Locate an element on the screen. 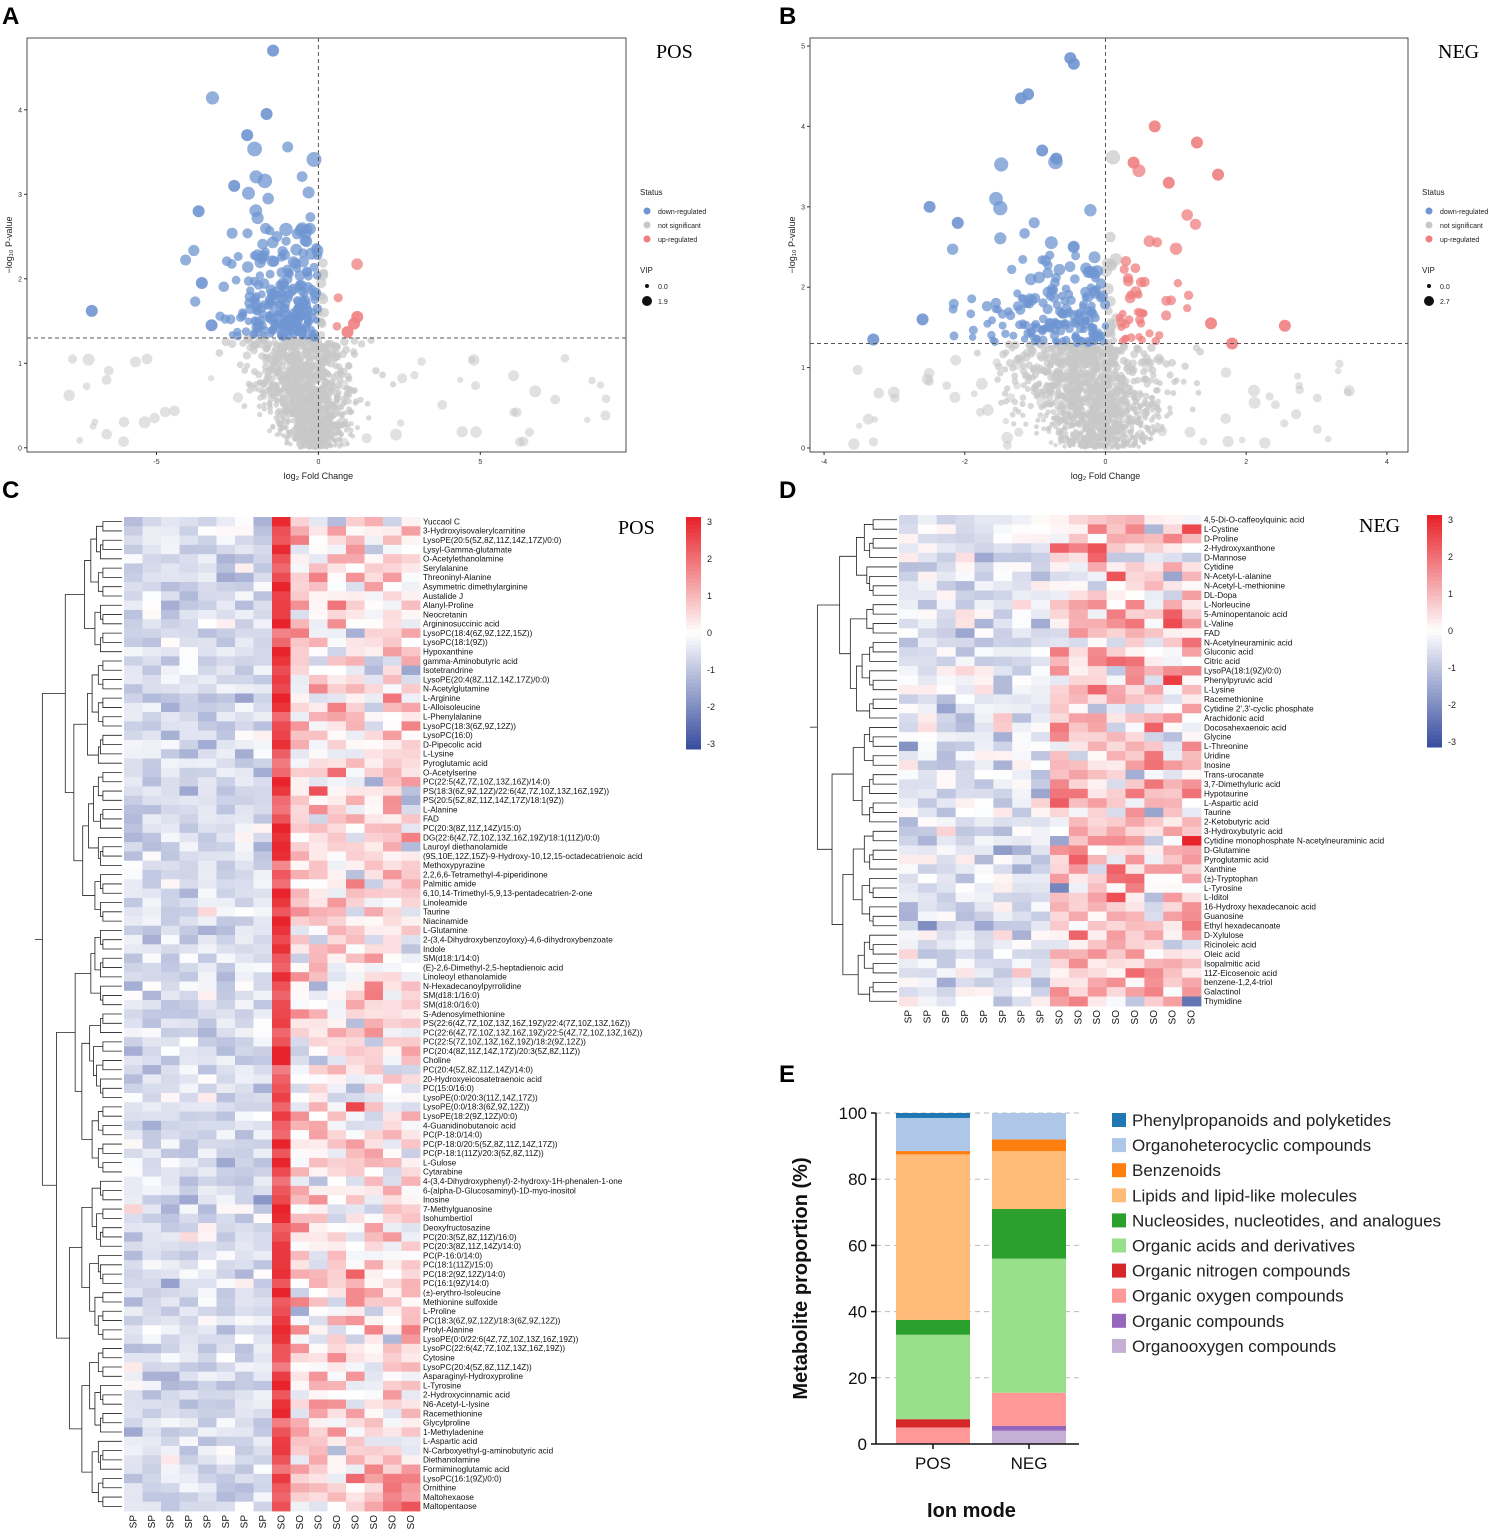 The width and height of the screenshot is (1507, 1540). y-tick-label: 1 is located at coordinates (20, 364).